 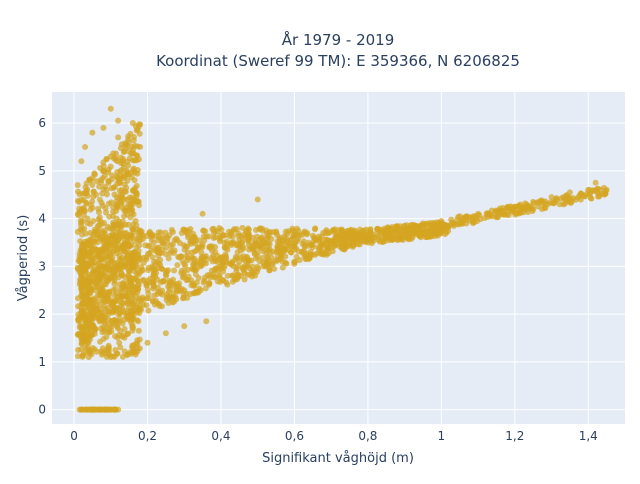 I want to click on chart-title-line1: År 1979 - 2019, so click(x=338, y=39).